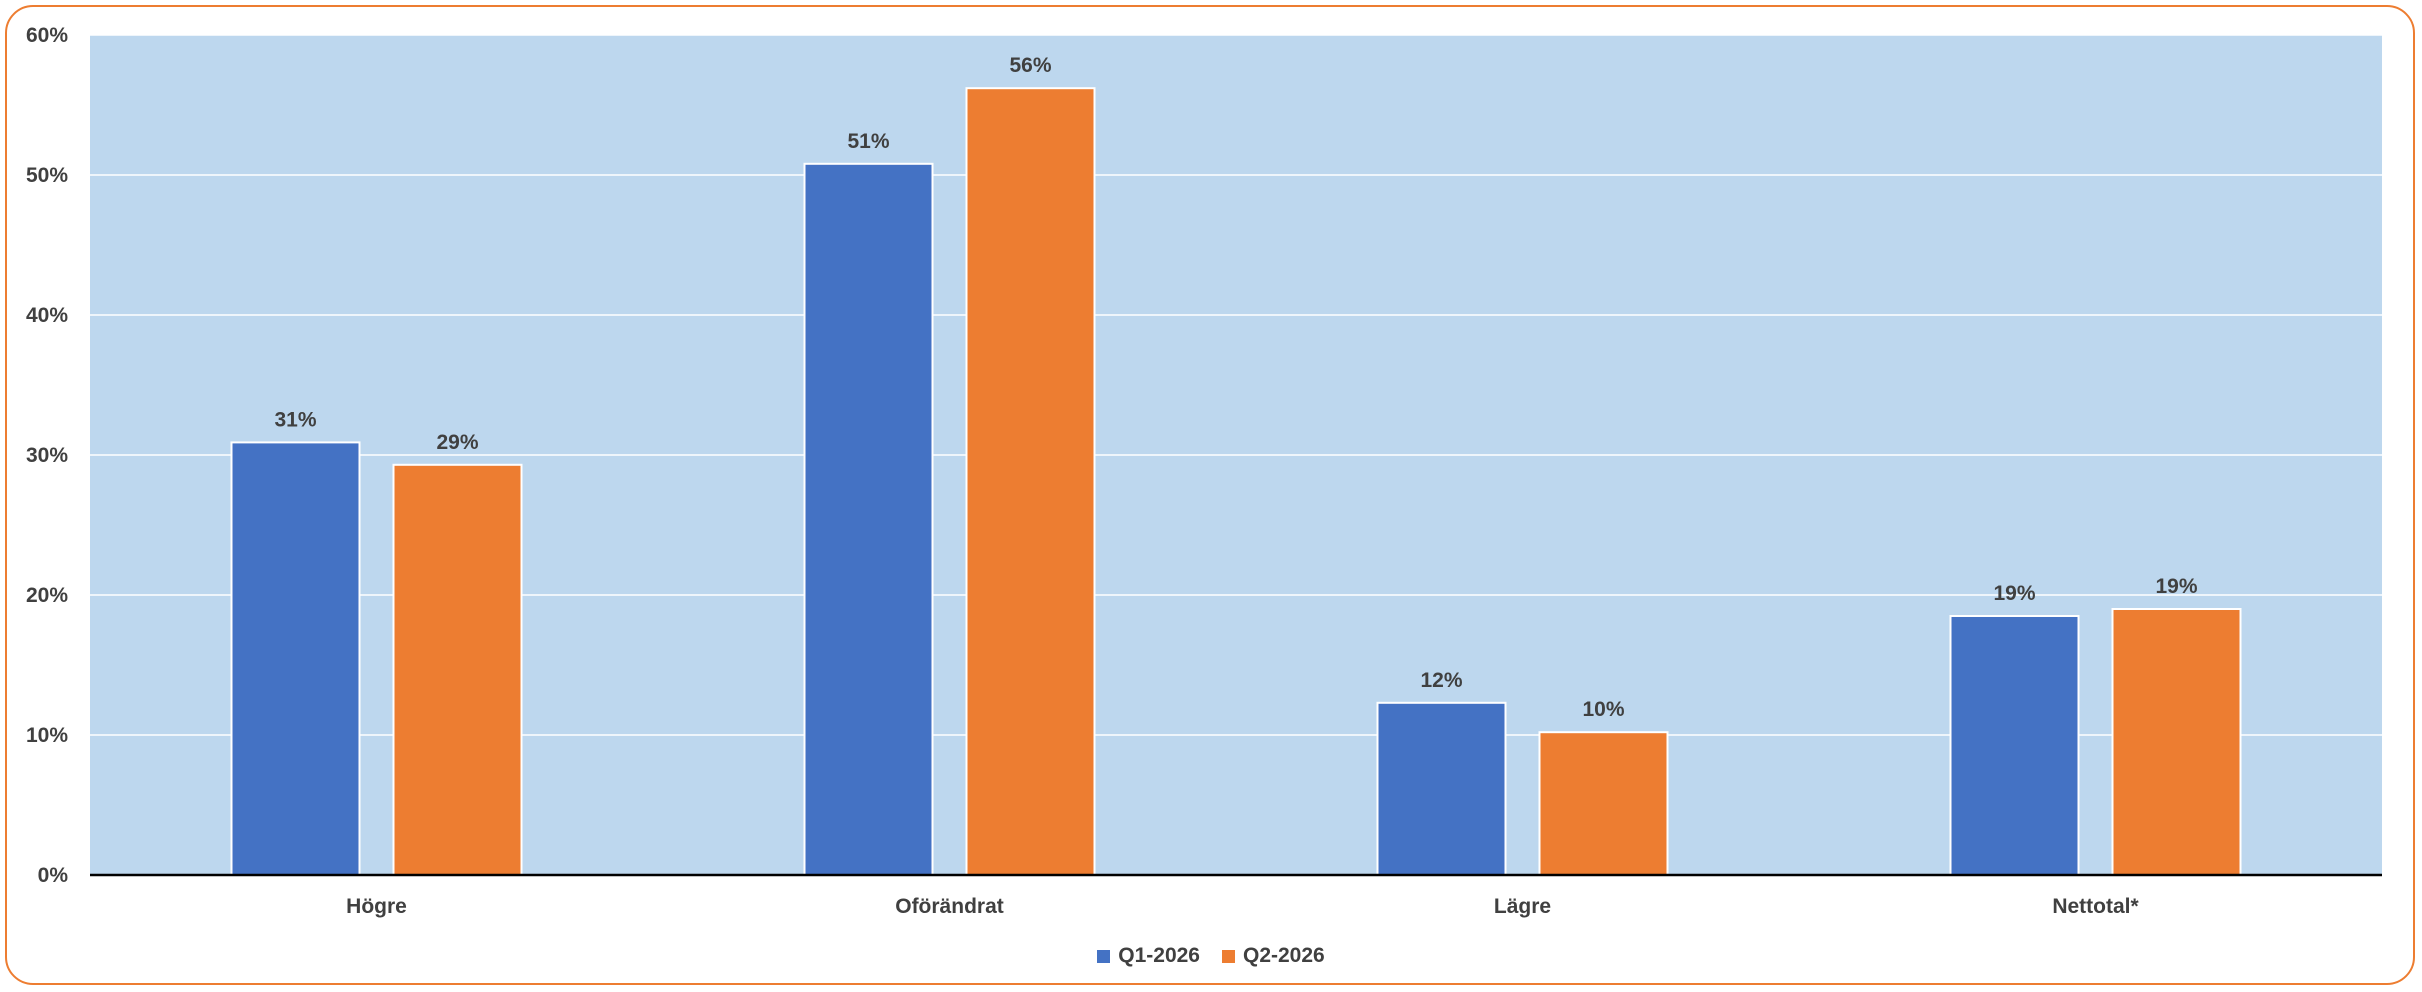  Describe the element at coordinates (47, 35) in the screenshot. I see `y-tick-label: 60%` at that location.